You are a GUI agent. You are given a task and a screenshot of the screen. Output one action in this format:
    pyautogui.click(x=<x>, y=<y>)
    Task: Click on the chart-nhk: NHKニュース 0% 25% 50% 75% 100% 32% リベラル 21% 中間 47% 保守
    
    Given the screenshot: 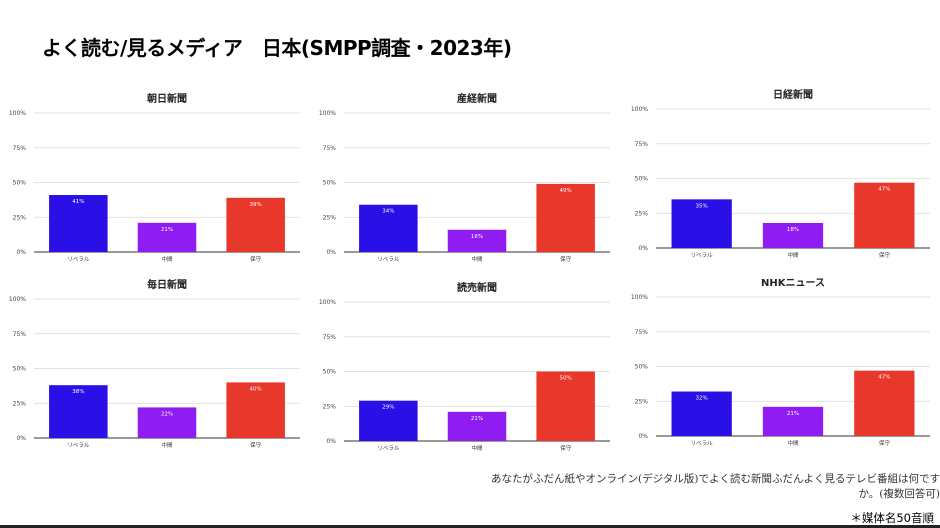 What is the action you would take?
    pyautogui.click(x=780, y=362)
    